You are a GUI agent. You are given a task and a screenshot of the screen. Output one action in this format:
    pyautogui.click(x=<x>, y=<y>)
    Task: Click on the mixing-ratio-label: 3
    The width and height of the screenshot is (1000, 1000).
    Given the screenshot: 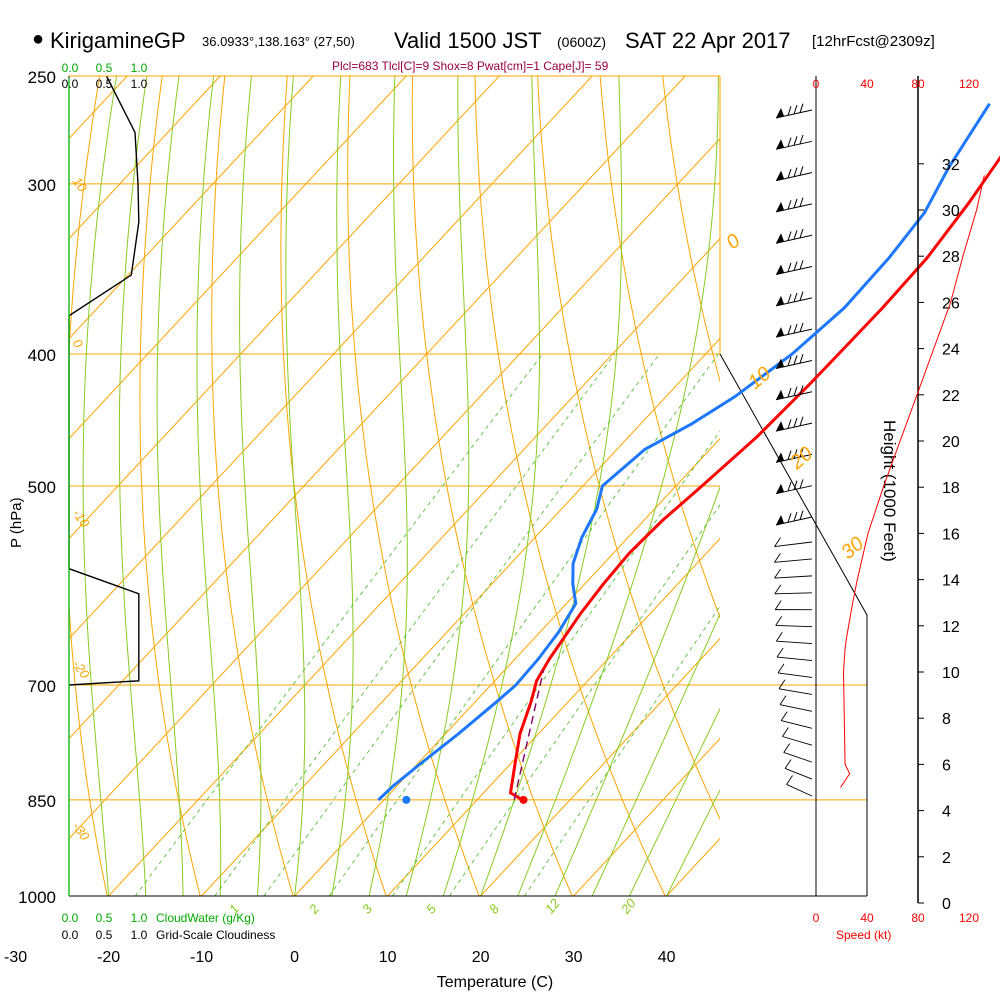 What is the action you would take?
    pyautogui.click(x=367, y=909)
    